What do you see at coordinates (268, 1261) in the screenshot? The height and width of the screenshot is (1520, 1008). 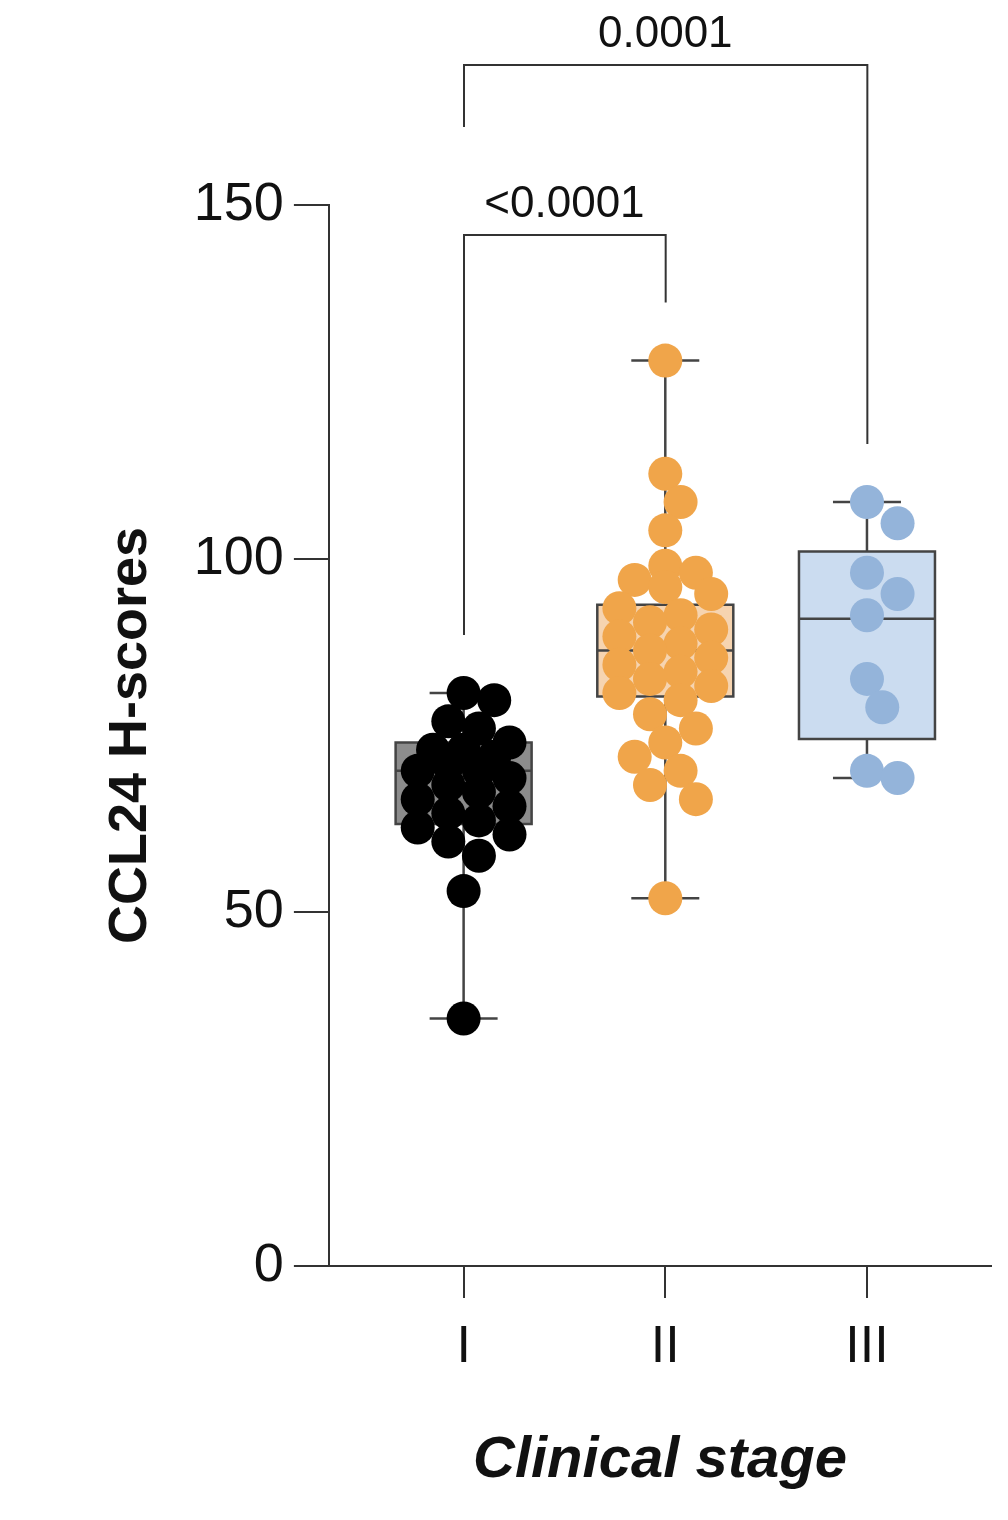 I see `y-tick-label: 0` at bounding box center [268, 1261].